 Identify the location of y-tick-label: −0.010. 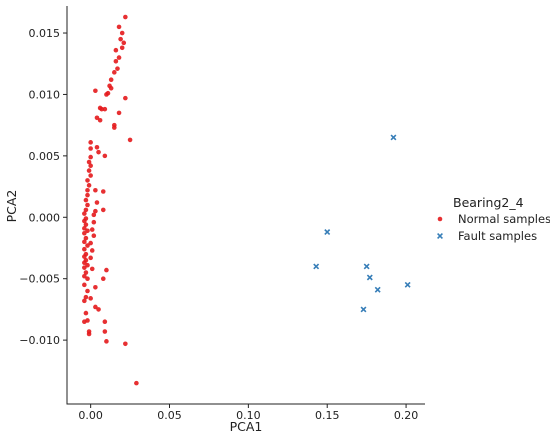
(39, 340).